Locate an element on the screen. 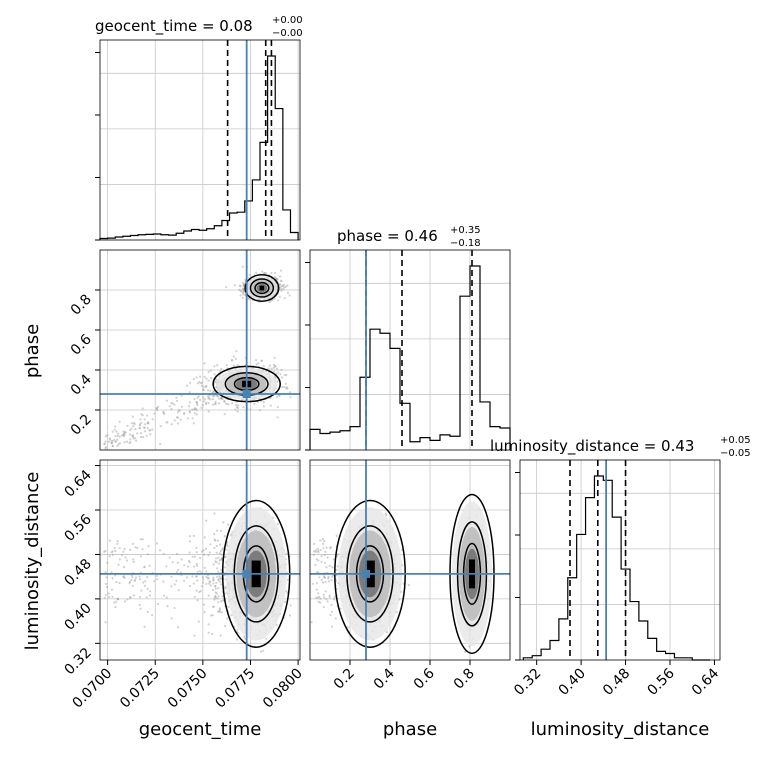 The height and width of the screenshot is (760, 760). xtick-label-luminosity-distance: 0.56 is located at coordinates (660, 681).